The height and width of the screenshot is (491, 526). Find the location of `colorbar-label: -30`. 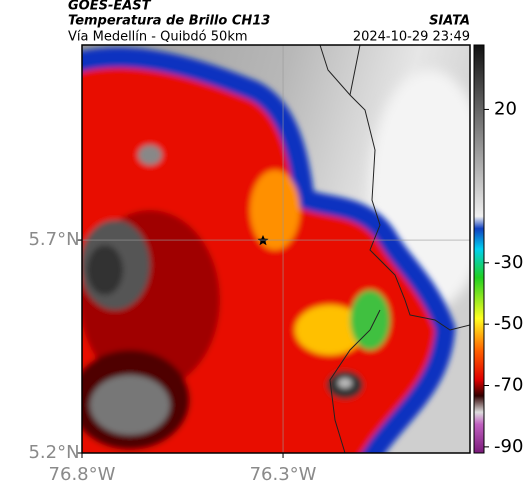

colorbar-label: -30 is located at coordinates (508, 262).